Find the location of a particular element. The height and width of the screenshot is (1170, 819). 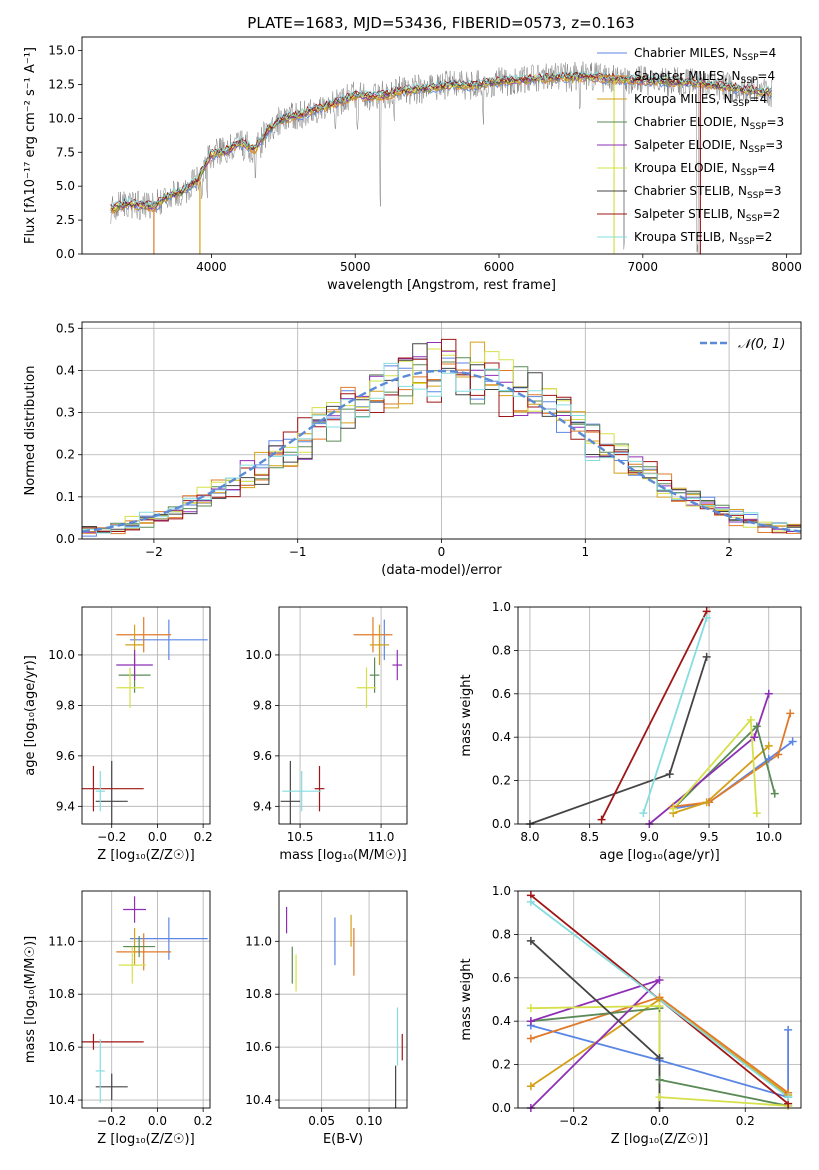

x-tick-label: −0.2 is located at coordinates (111, 1121).